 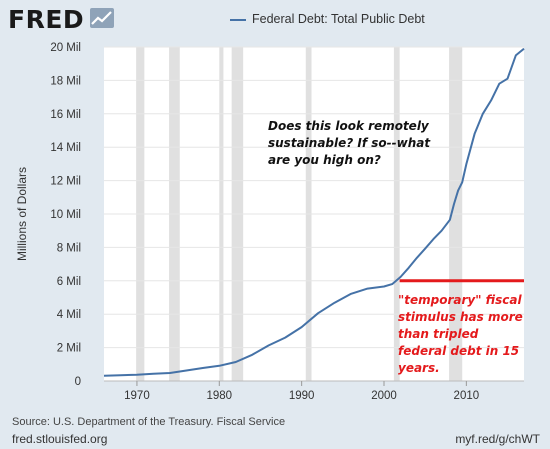 What do you see at coordinates (238, 19) in the screenshot?
I see `legend-swatch` at bounding box center [238, 19].